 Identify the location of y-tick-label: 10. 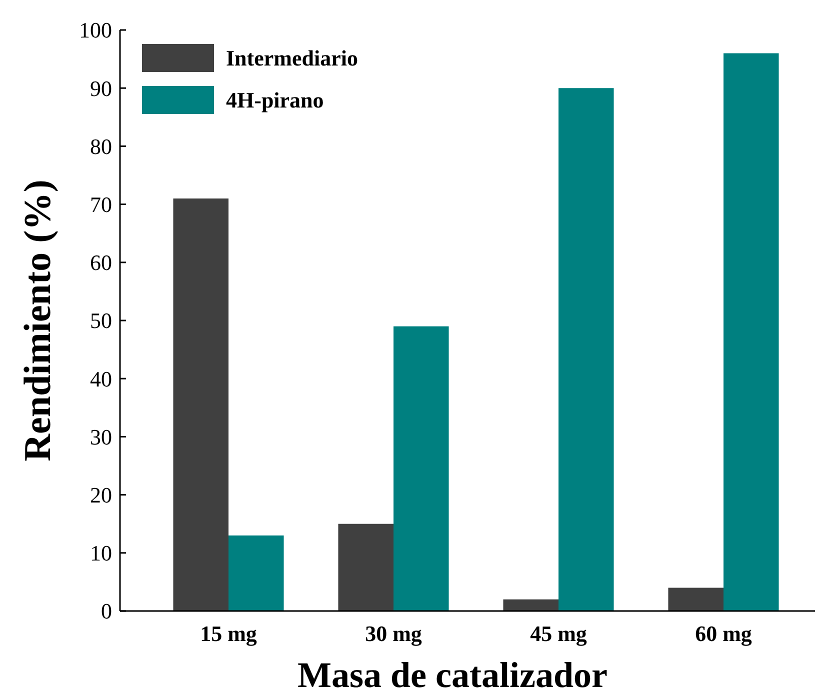
(101, 553).